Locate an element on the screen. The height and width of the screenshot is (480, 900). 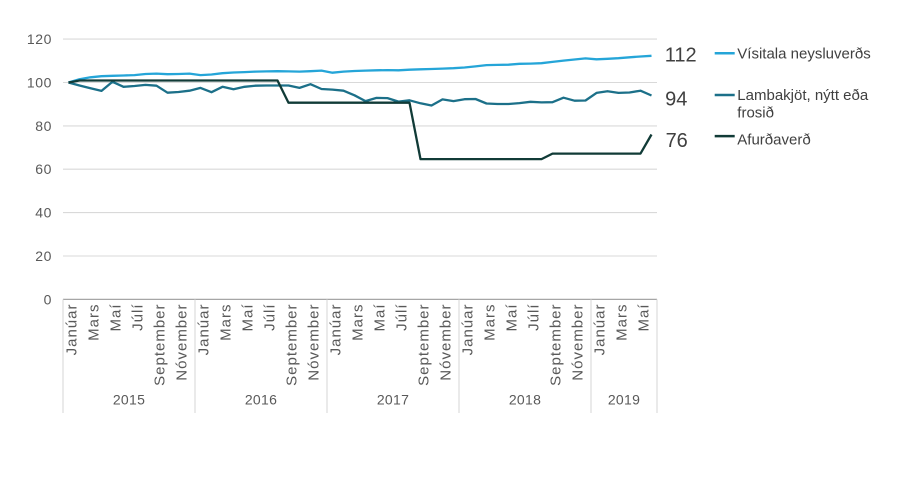
svg-text: 2017 is located at coordinates (393, 400).